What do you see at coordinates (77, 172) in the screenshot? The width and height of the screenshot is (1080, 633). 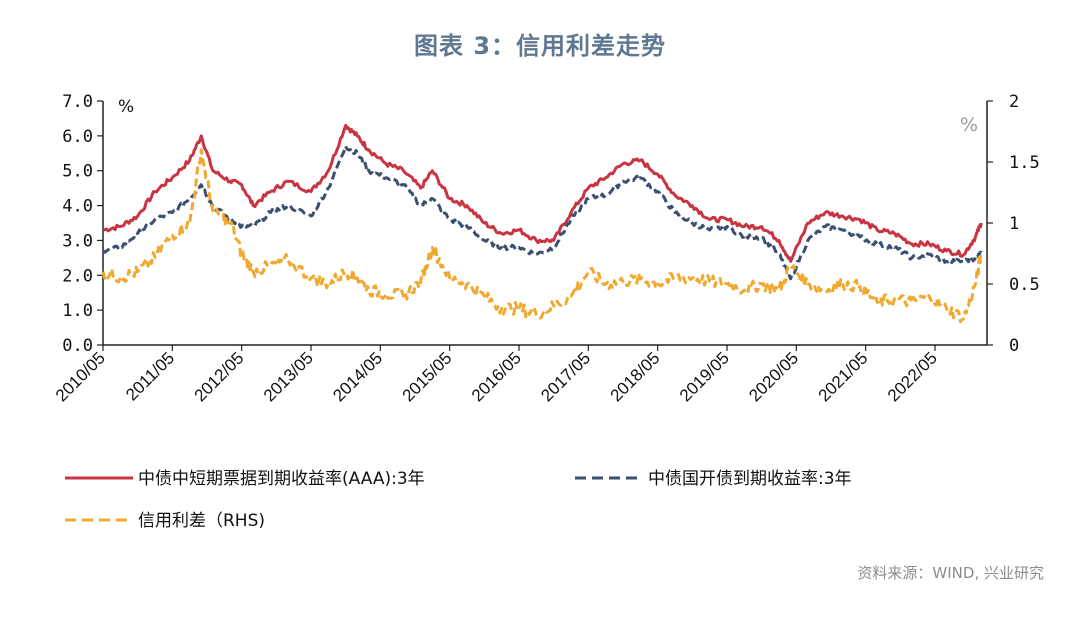 I see `left-tick-label: 5.0` at bounding box center [77, 172].